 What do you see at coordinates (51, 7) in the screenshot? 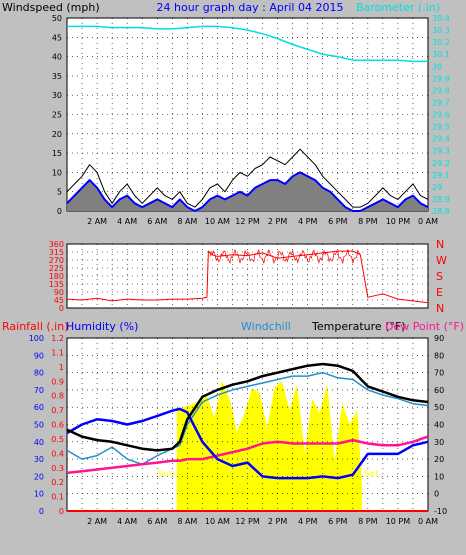
I see `windspeed-label: Windspeed (mph)` at bounding box center [51, 7].